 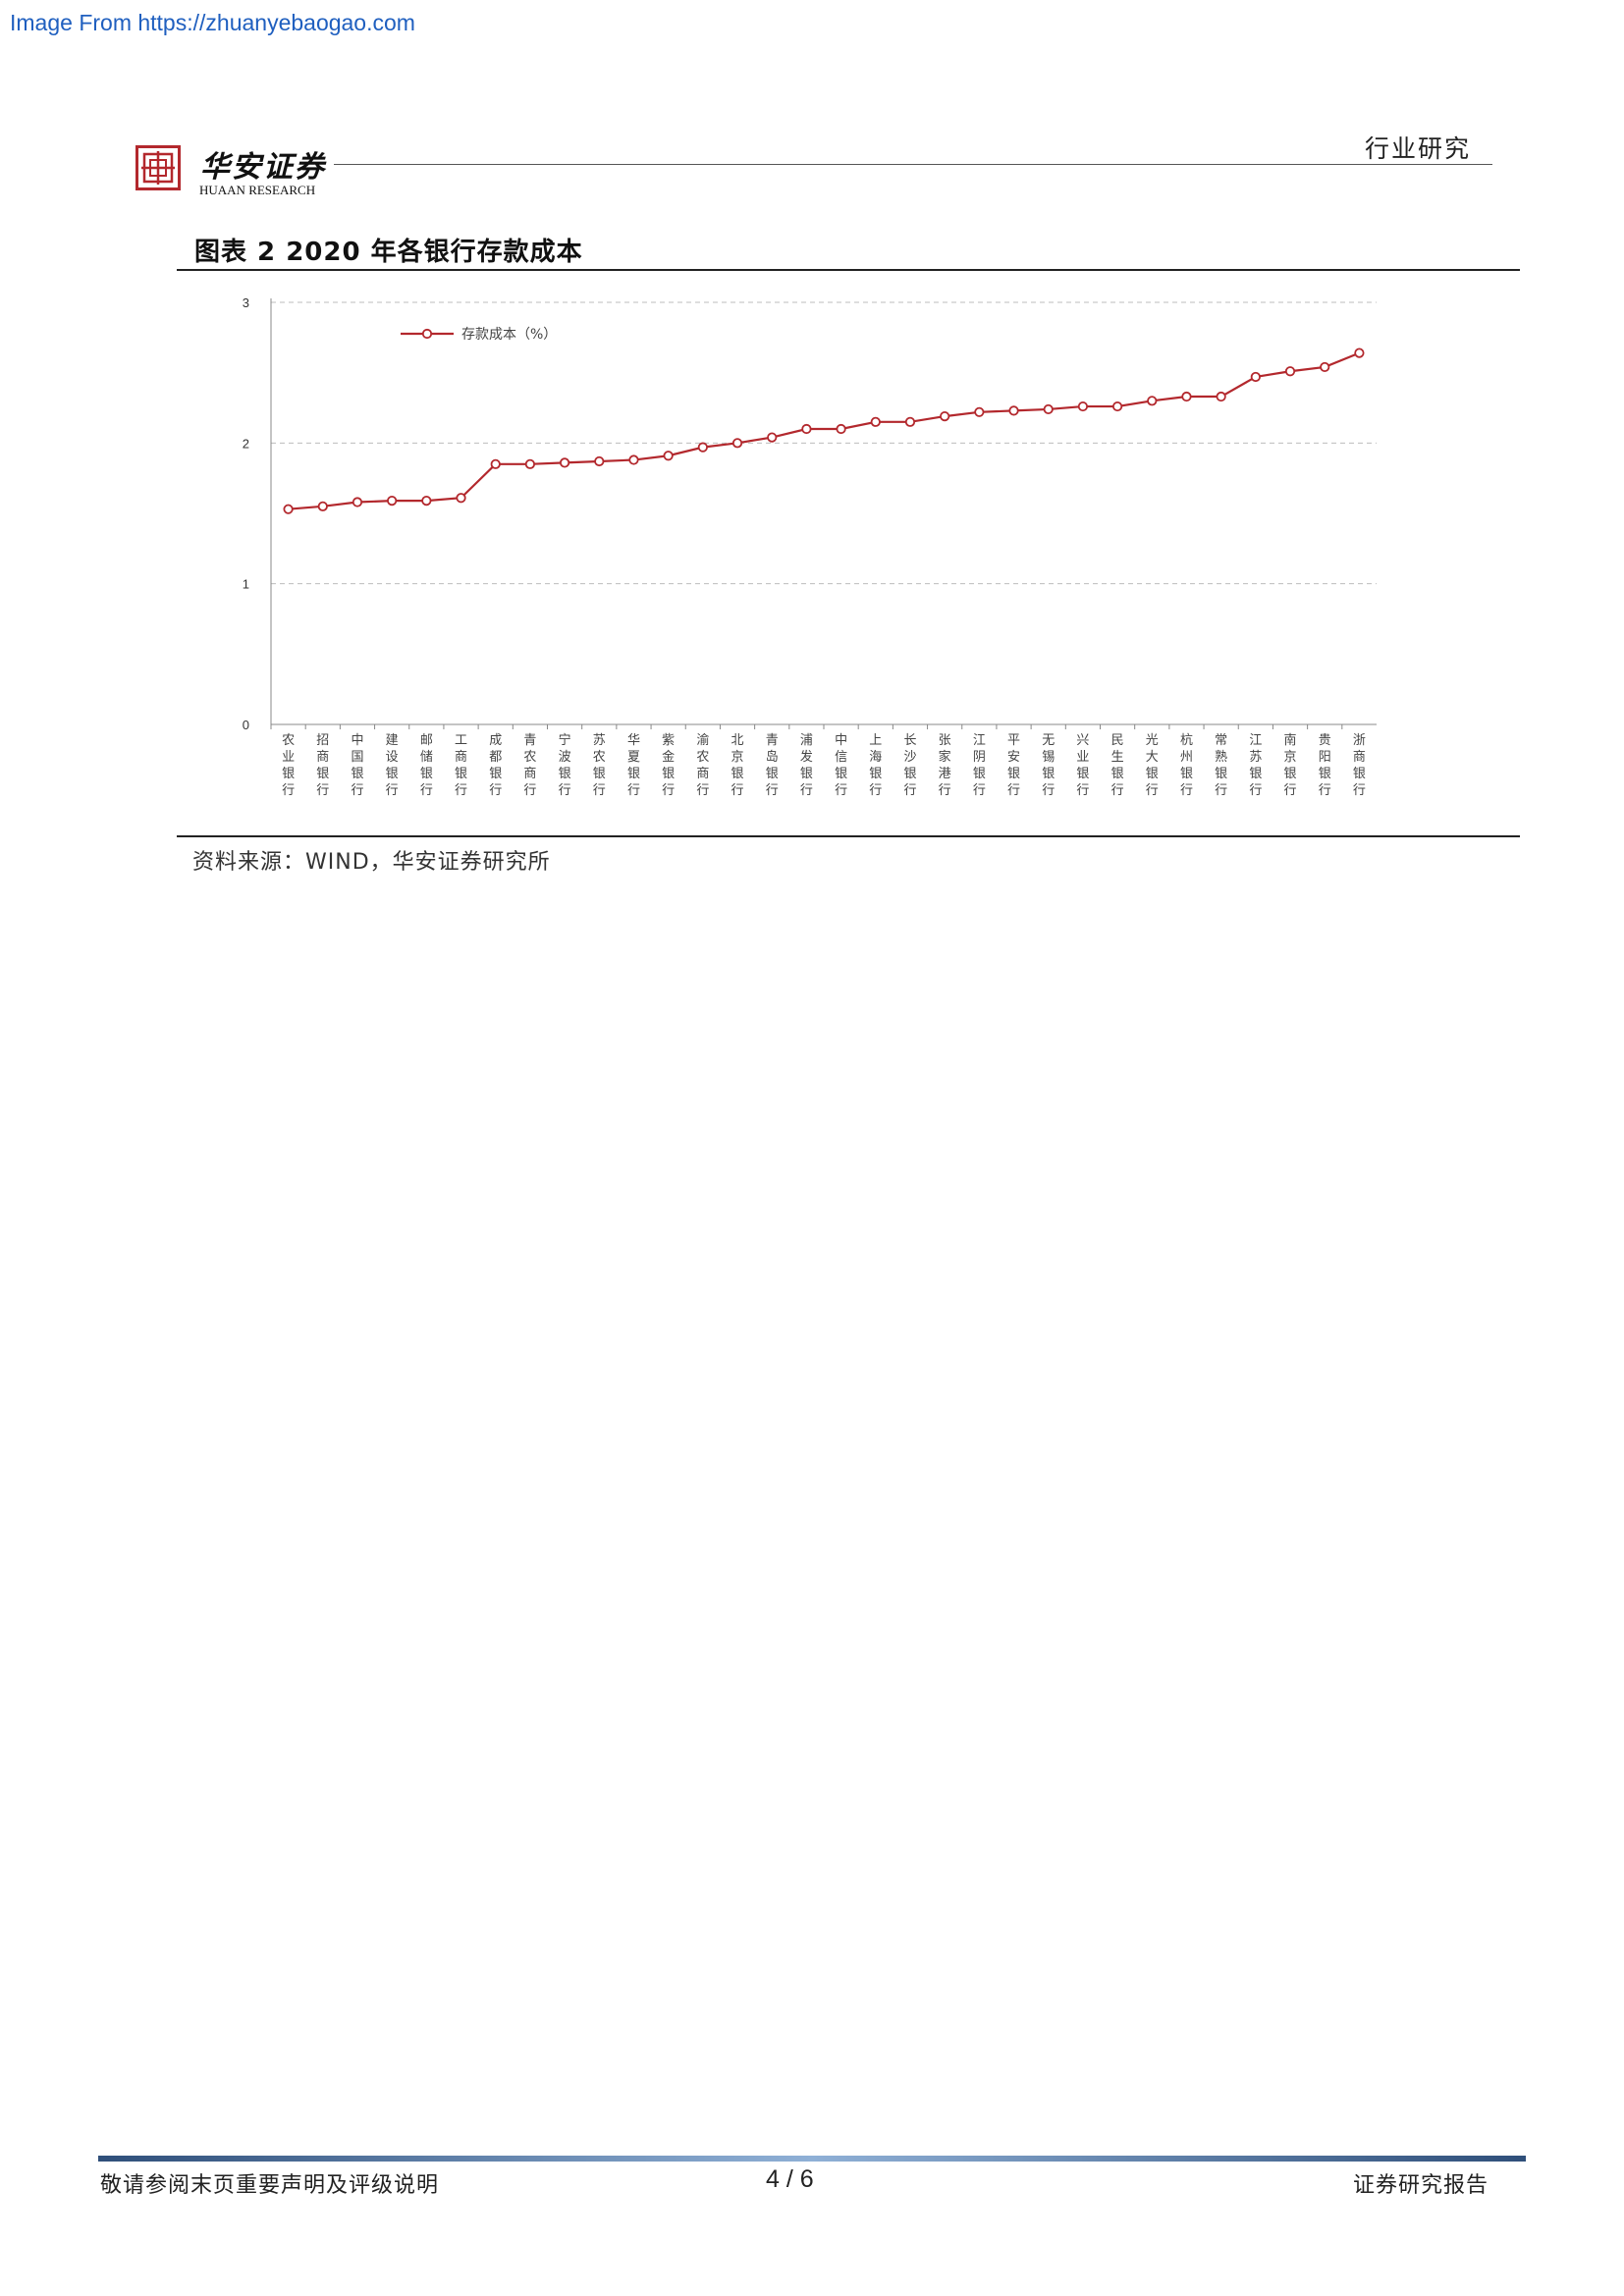 I want to click on x-tick-label: 成都银行, so click(x=495, y=765).